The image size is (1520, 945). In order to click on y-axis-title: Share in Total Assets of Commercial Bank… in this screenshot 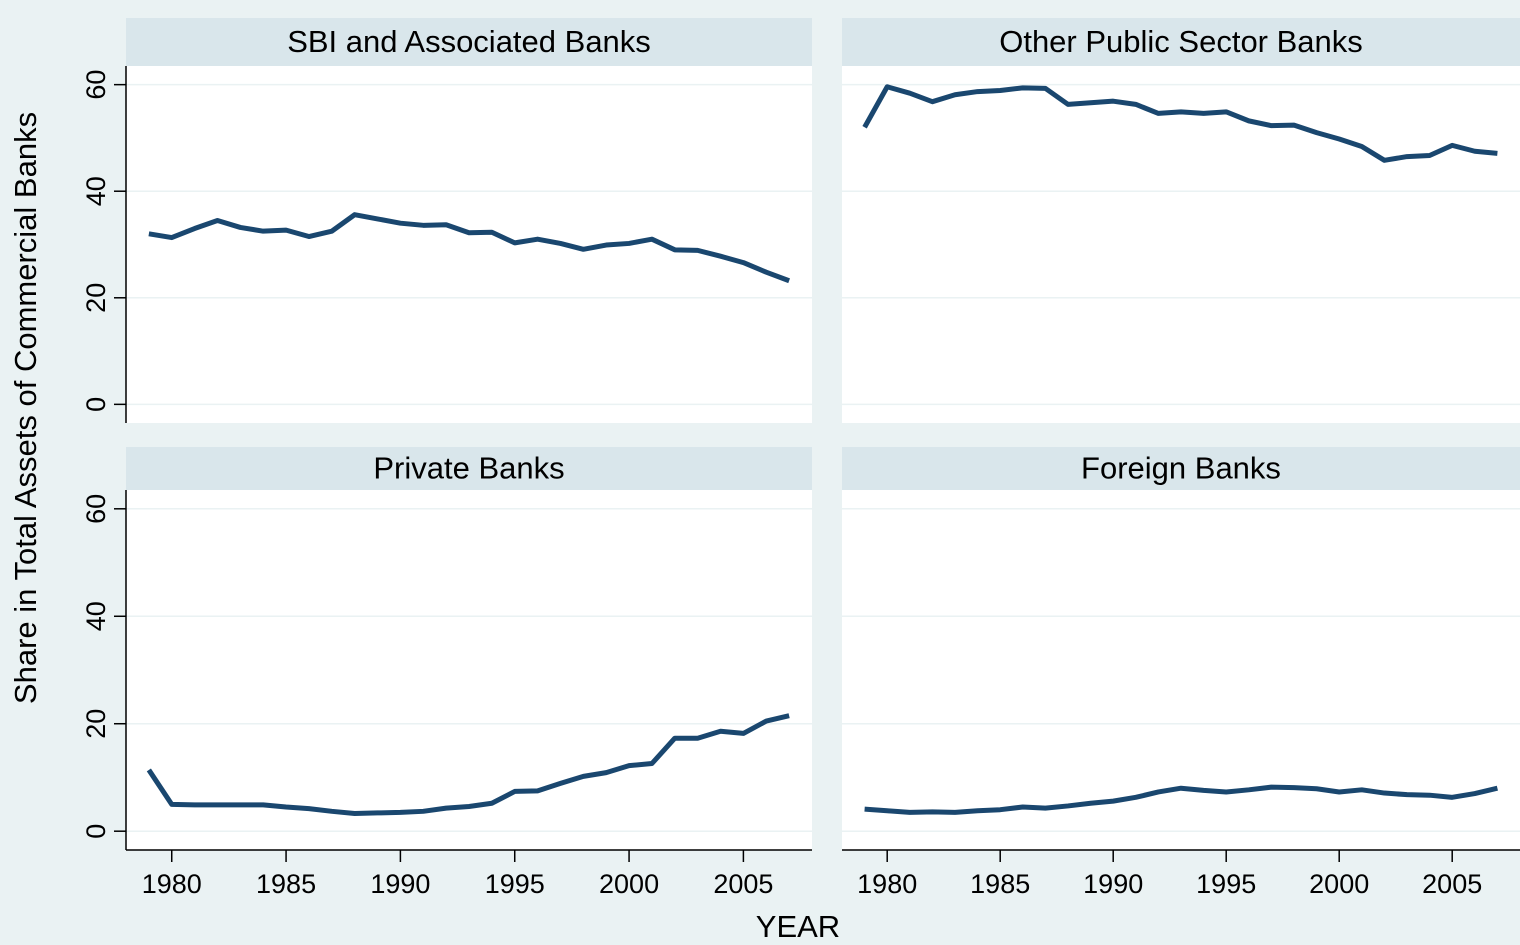, I will do `click(25, 408)`.